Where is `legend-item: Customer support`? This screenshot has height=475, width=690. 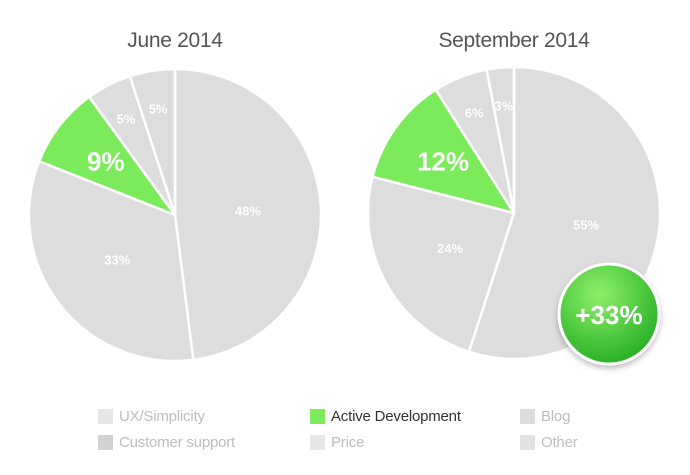 legend-item: Customer support is located at coordinates (204, 442).